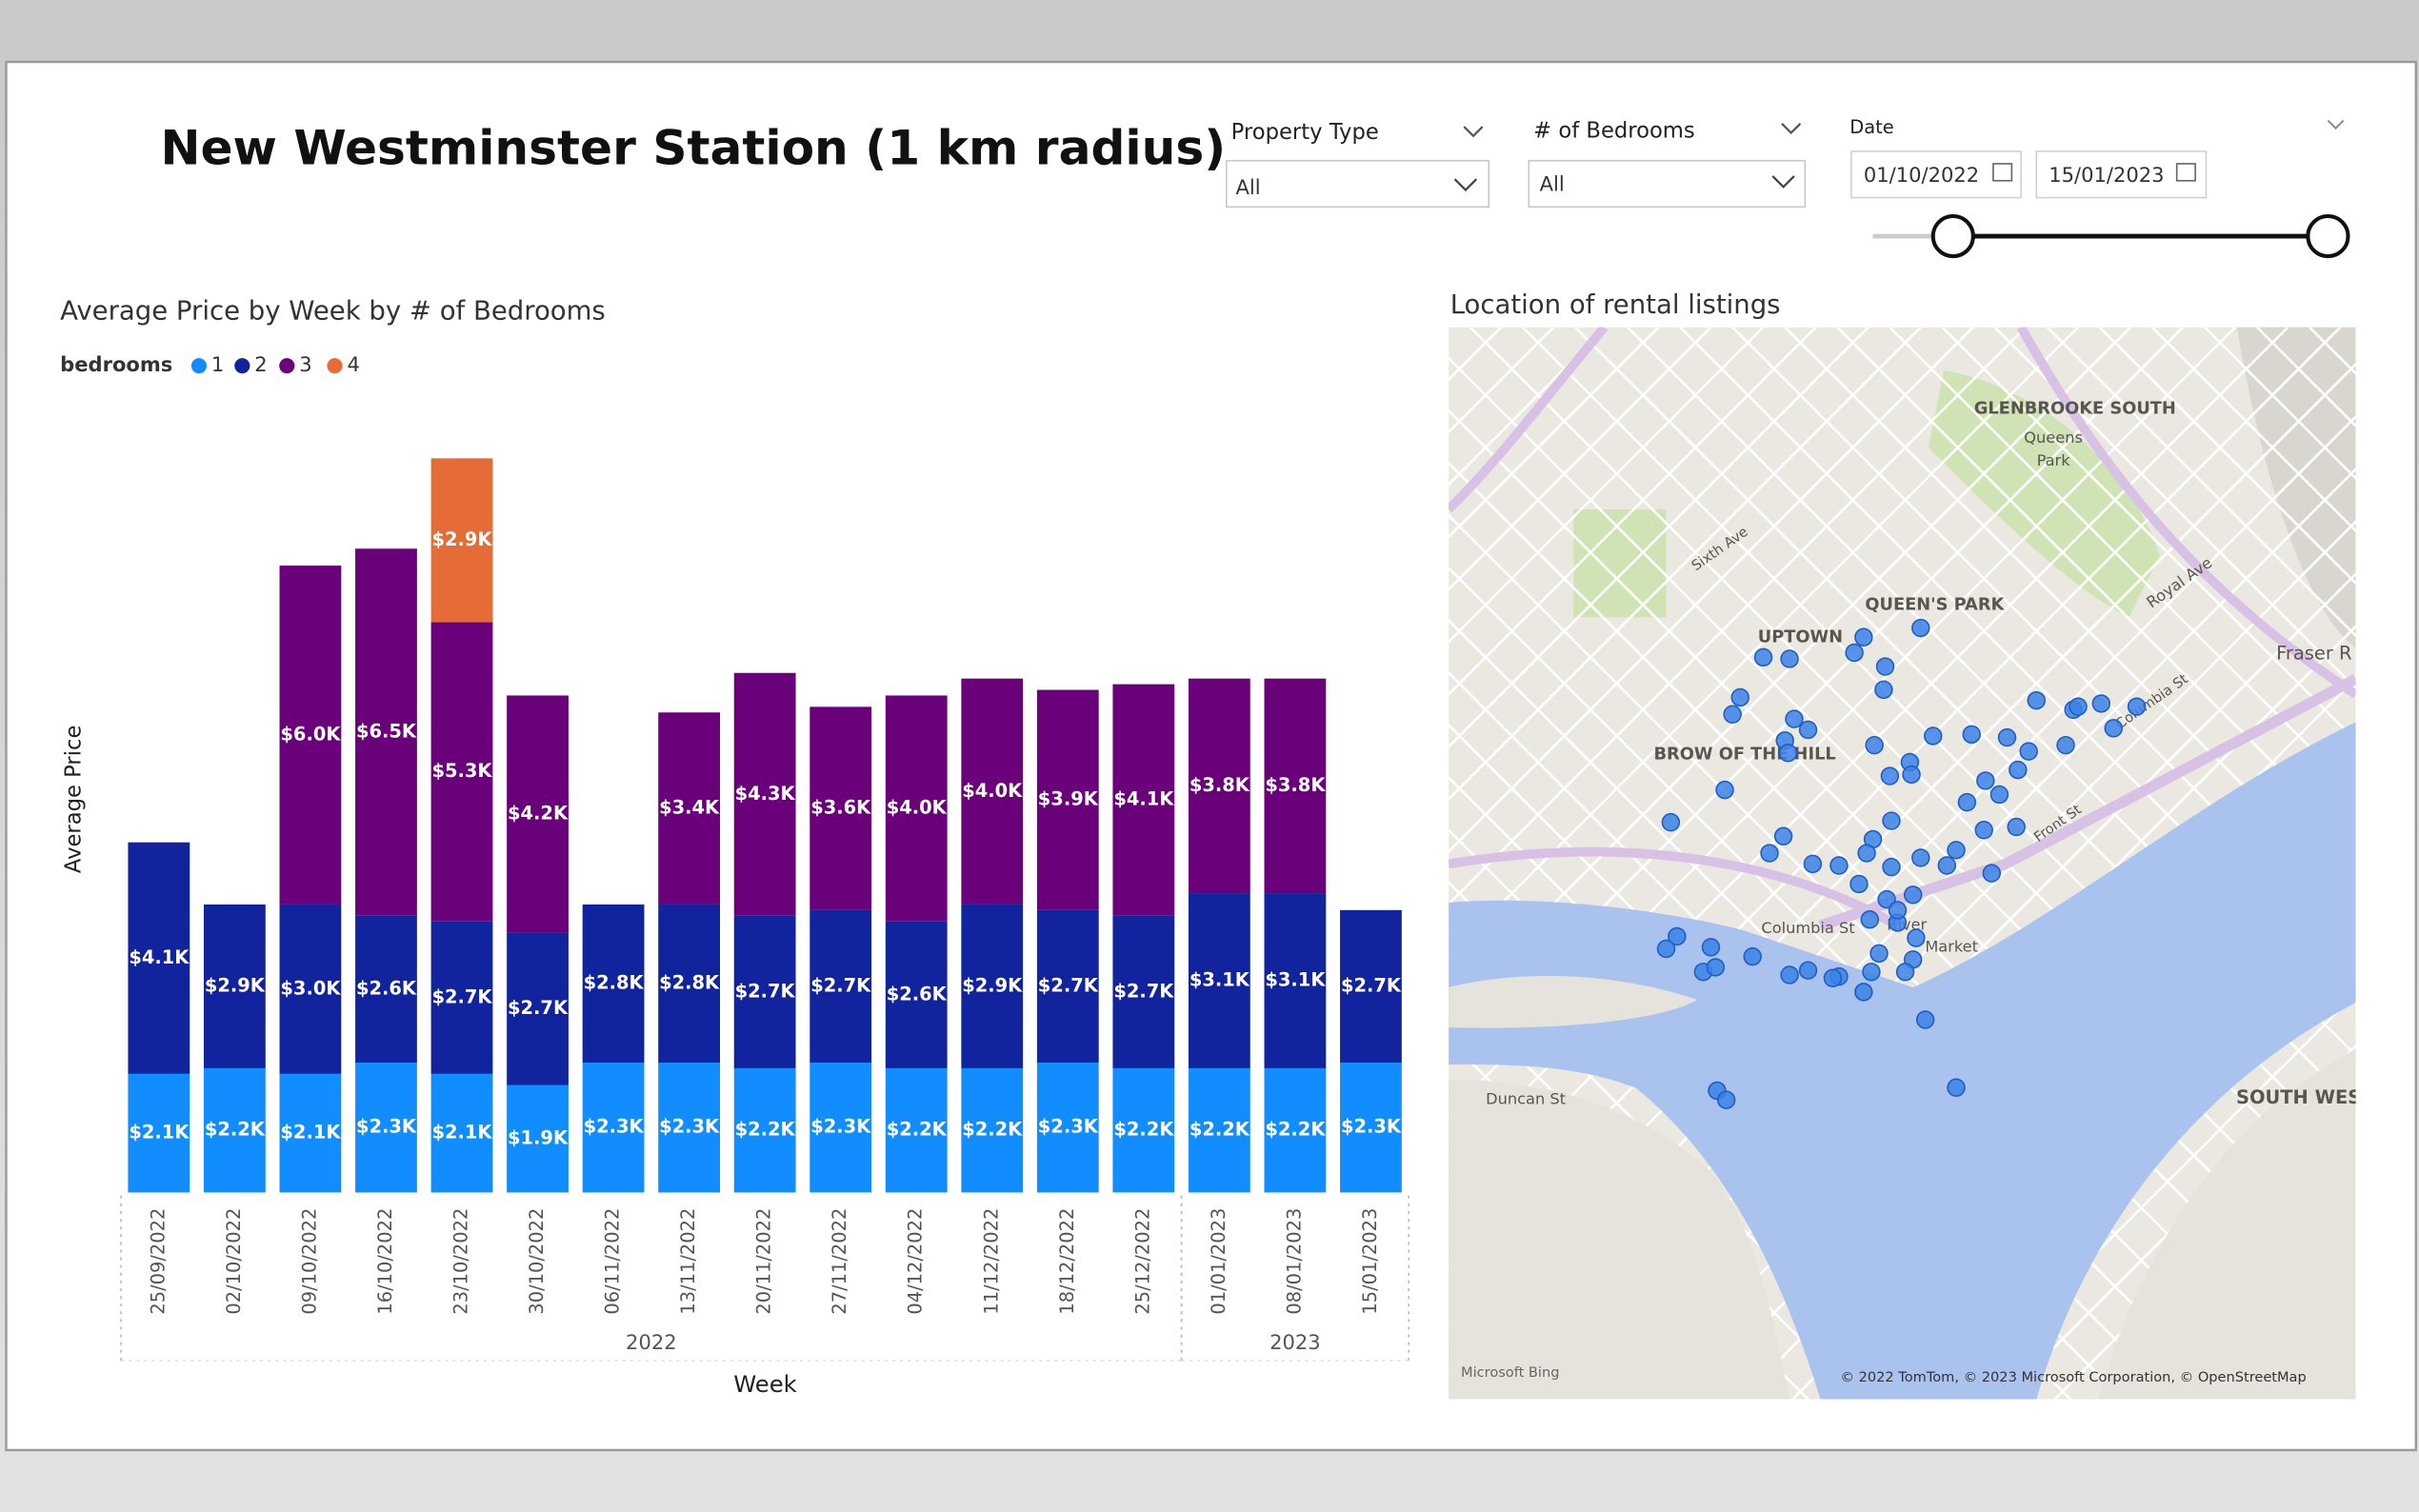 Image resolution: width=2419 pixels, height=1512 pixels. Describe the element at coordinates (2106, 175) in the screenshot. I see `date-end: 15/01/2023` at that location.